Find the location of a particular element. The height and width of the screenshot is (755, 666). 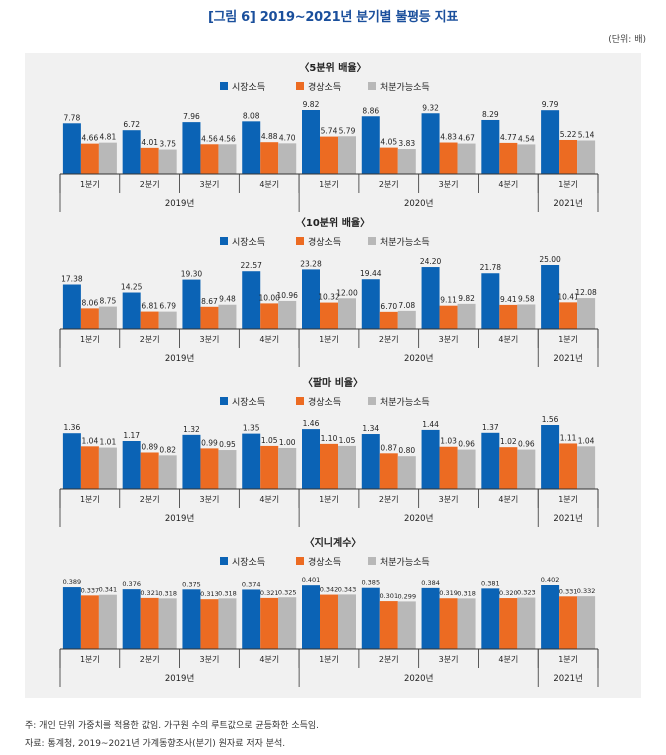

data-label: 0.87 is located at coordinates (388, 447).